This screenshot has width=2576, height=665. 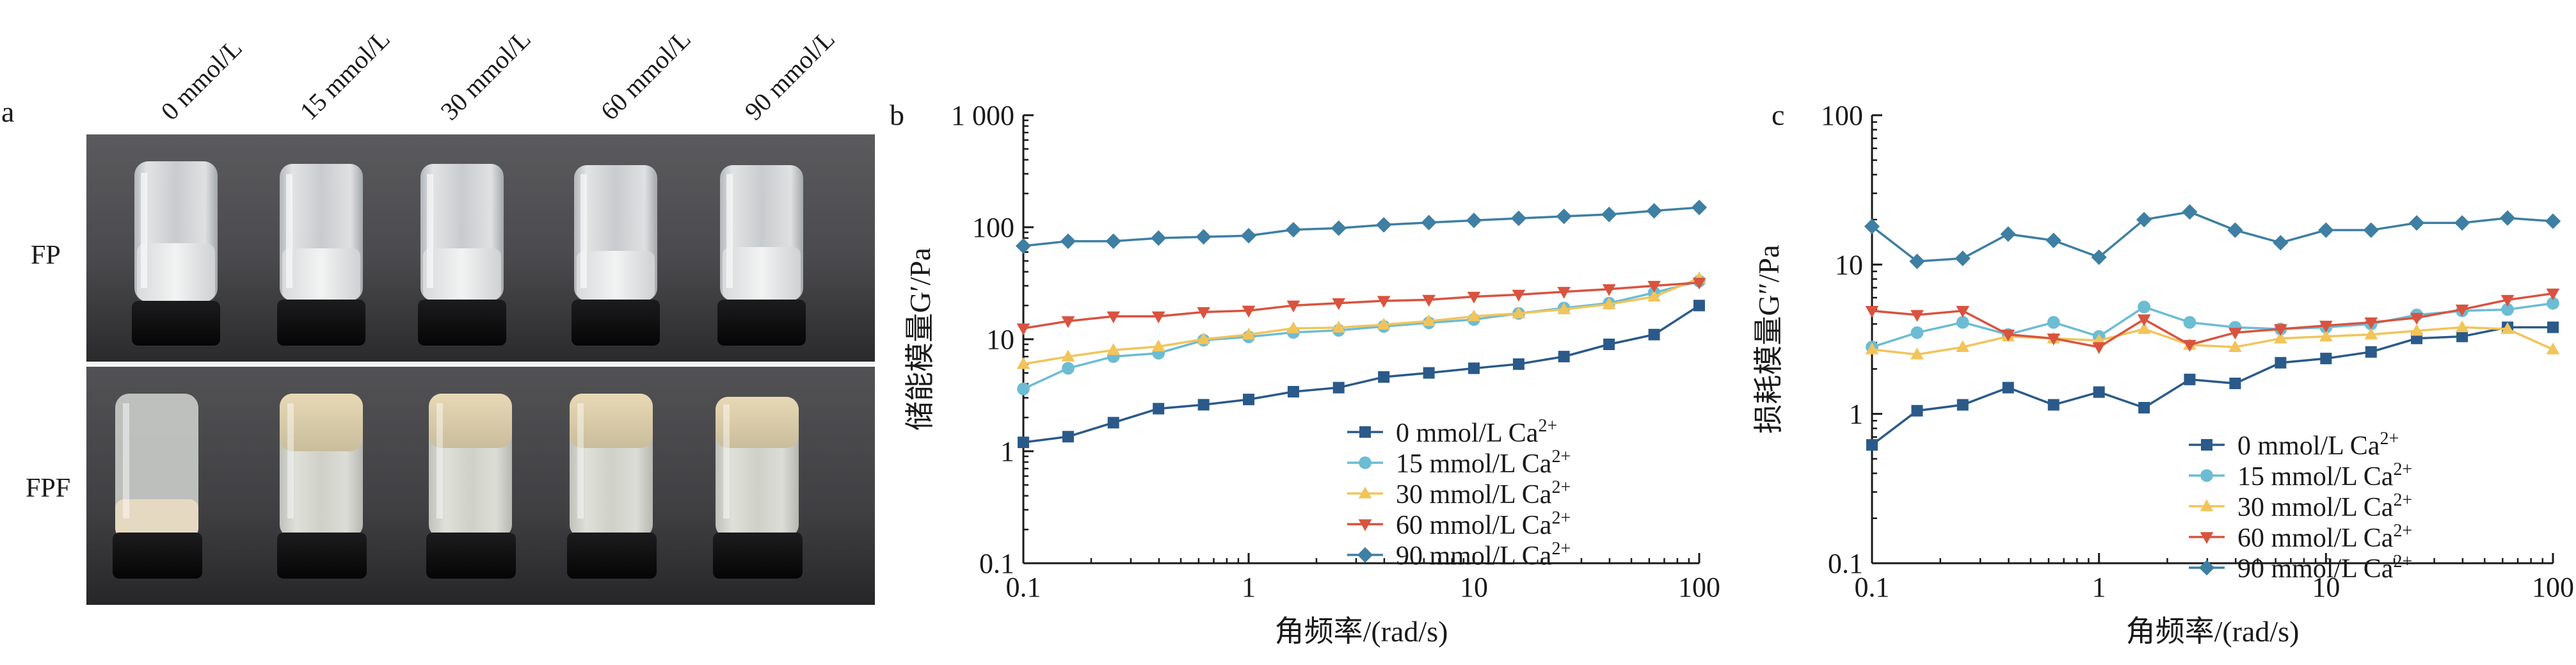 I want to click on legend-item: 0 mmol/L Ca2+, so click(x=2294, y=445).